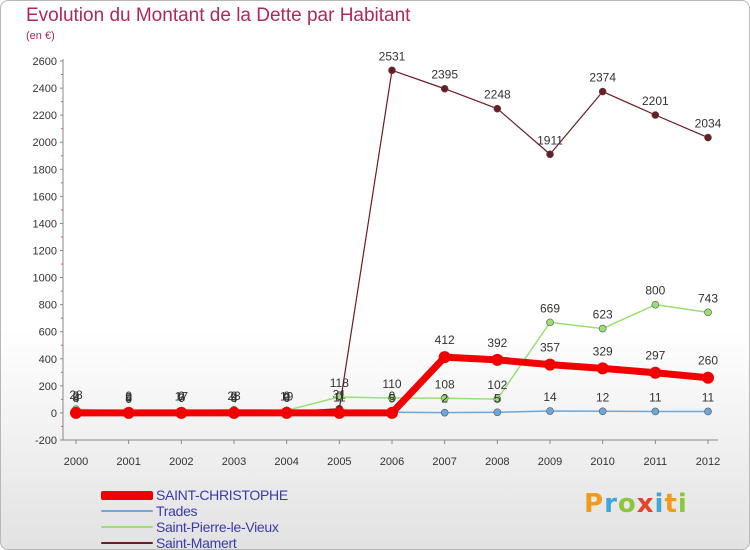 The width and height of the screenshot is (750, 550). What do you see at coordinates (497, 95) in the screenshot?
I see `data-label: 2248` at bounding box center [497, 95].